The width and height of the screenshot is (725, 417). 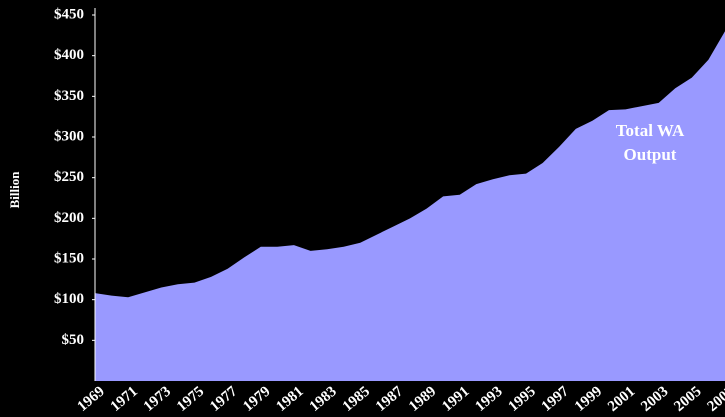 What do you see at coordinates (157, 399) in the screenshot?
I see `x-tick-label: 1973` at bounding box center [157, 399].